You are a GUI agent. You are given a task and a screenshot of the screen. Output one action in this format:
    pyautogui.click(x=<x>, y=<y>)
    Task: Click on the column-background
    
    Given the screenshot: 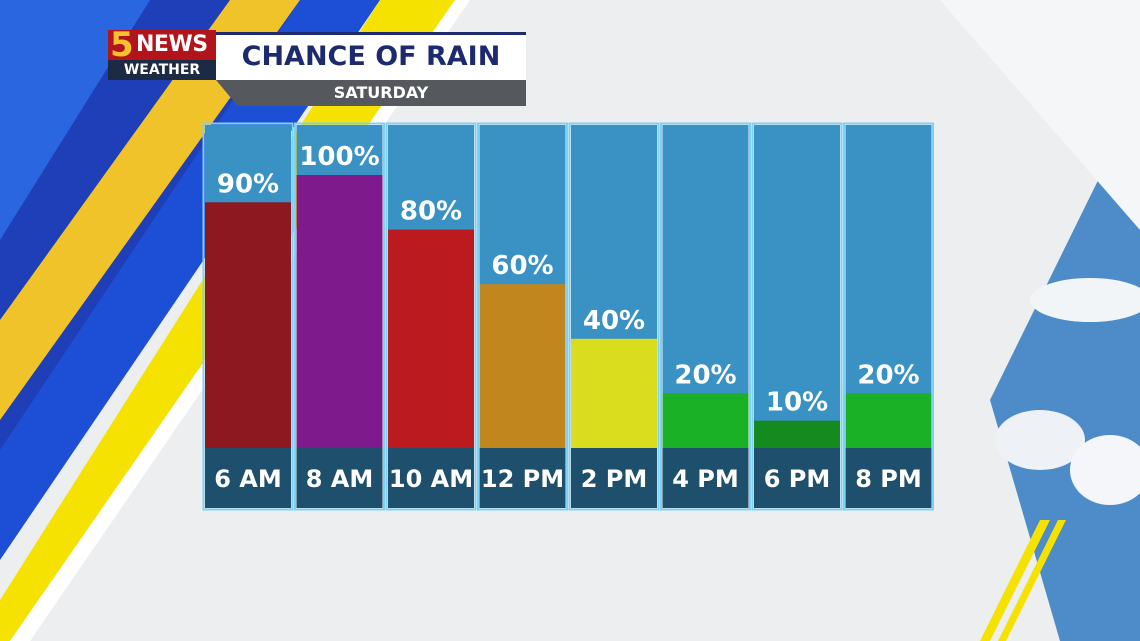 What is the action you would take?
    pyautogui.click(x=797, y=286)
    